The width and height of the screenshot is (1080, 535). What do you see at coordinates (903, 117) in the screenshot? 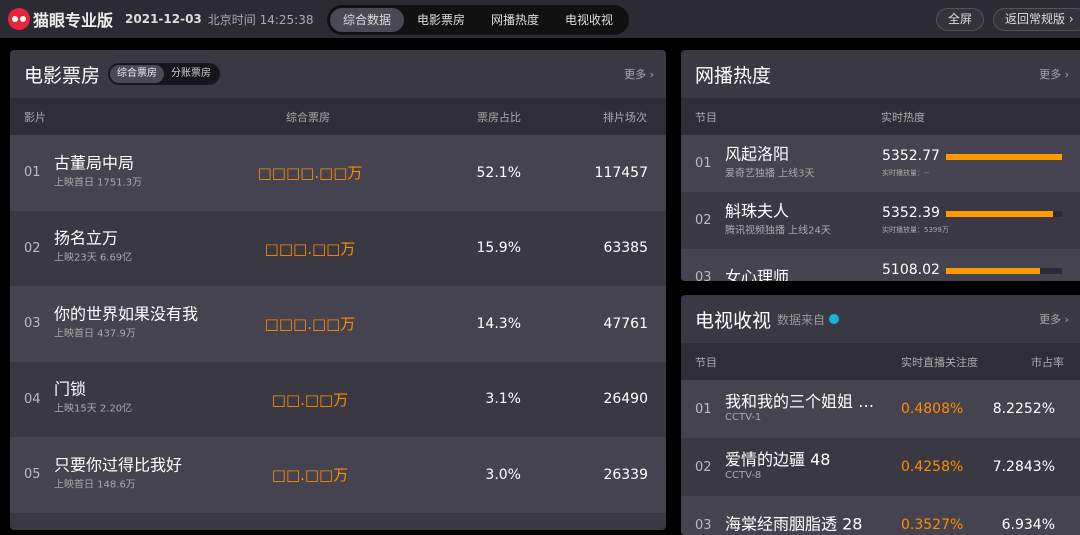
I see `col-heat: 实时热度` at bounding box center [903, 117].